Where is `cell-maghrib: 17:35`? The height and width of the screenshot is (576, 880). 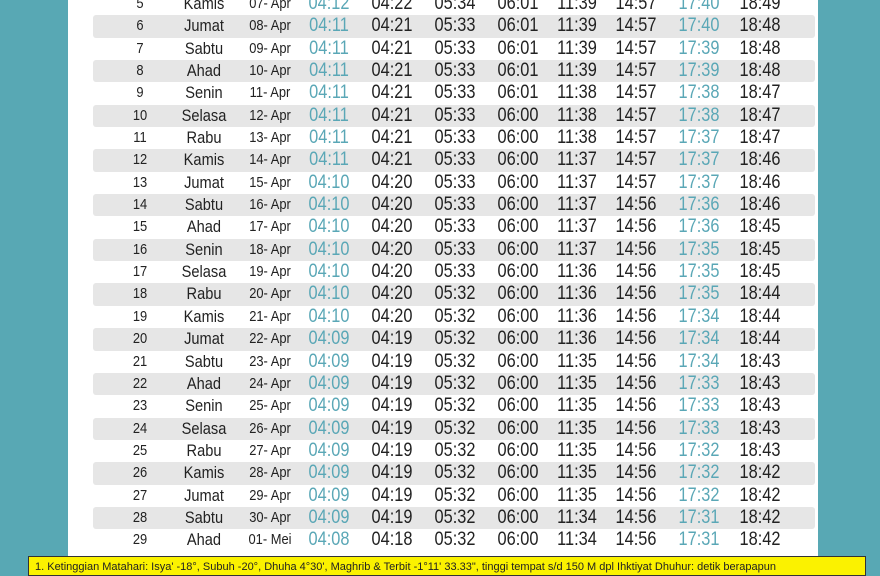 cell-maghrib: 17:35 is located at coordinates (699, 272).